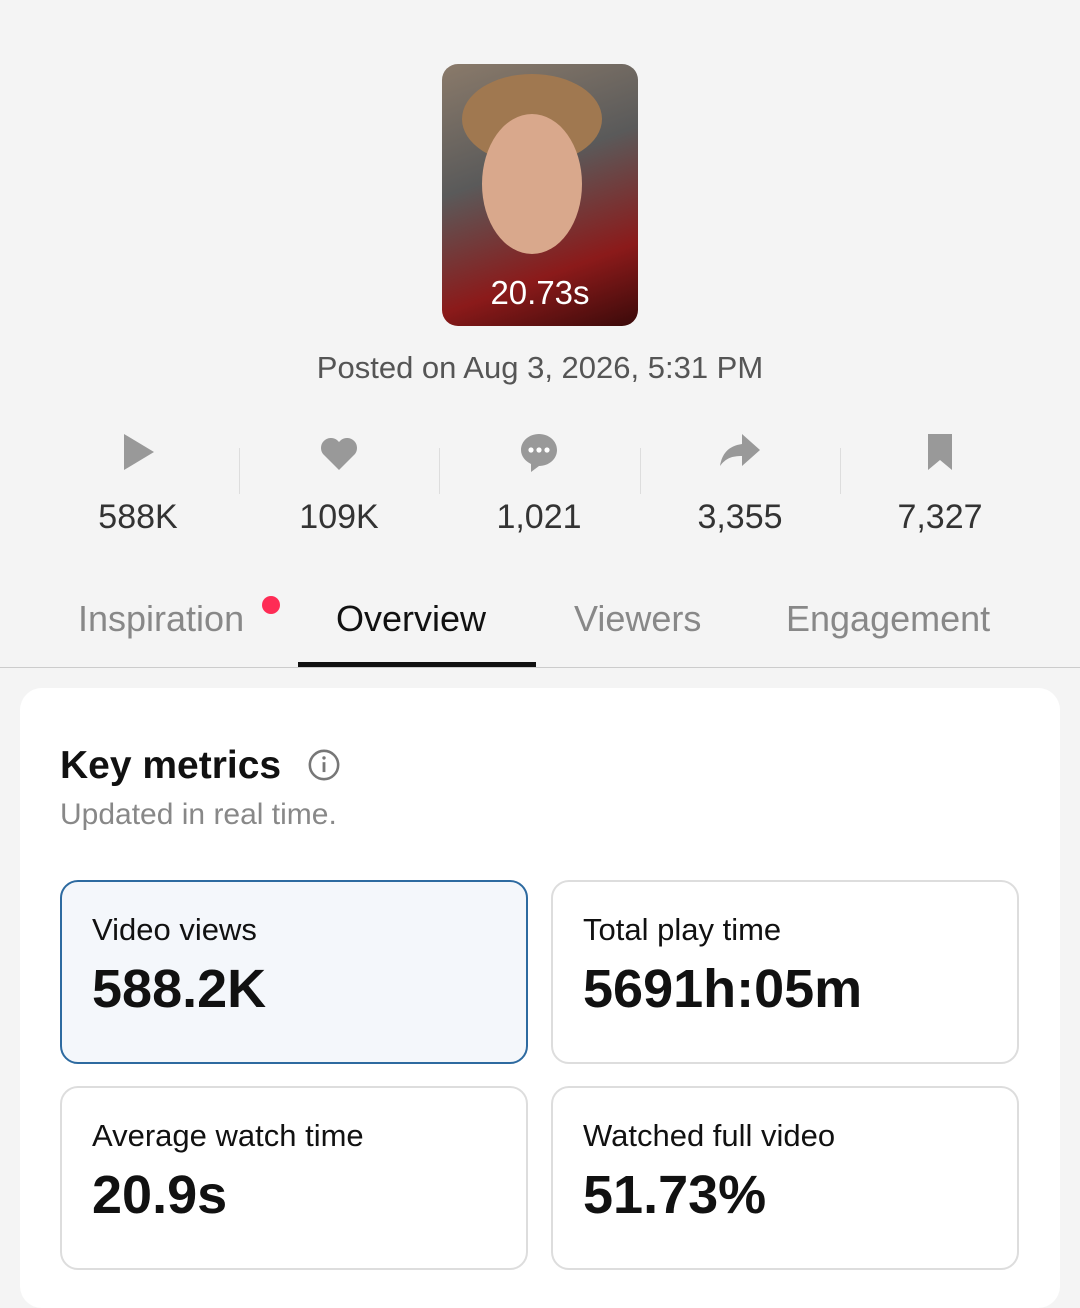  I want to click on stat-comments: 1,021, so click(539, 478).